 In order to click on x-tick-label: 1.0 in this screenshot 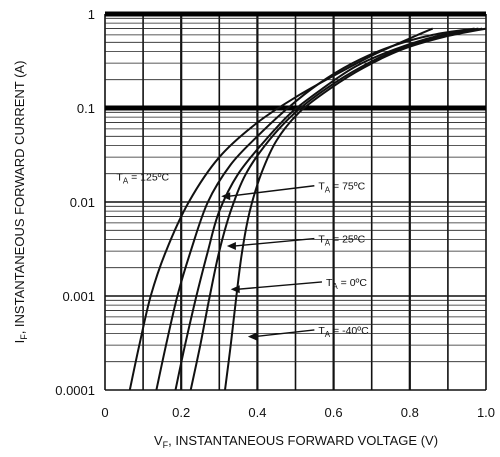, I will do `click(486, 412)`.